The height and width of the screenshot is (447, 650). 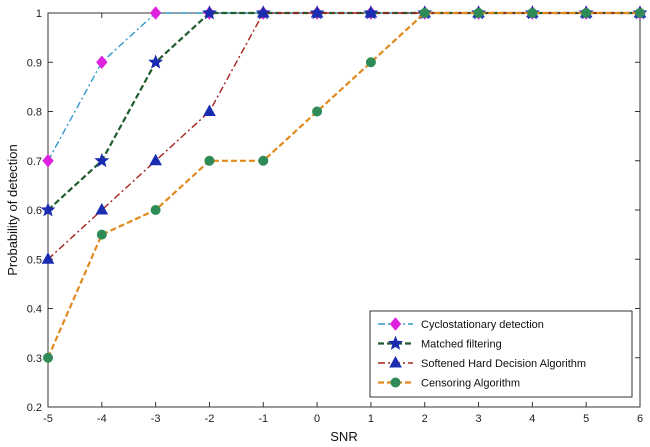 I want to click on legend-label: Censoring Algorithm, so click(x=470, y=384).